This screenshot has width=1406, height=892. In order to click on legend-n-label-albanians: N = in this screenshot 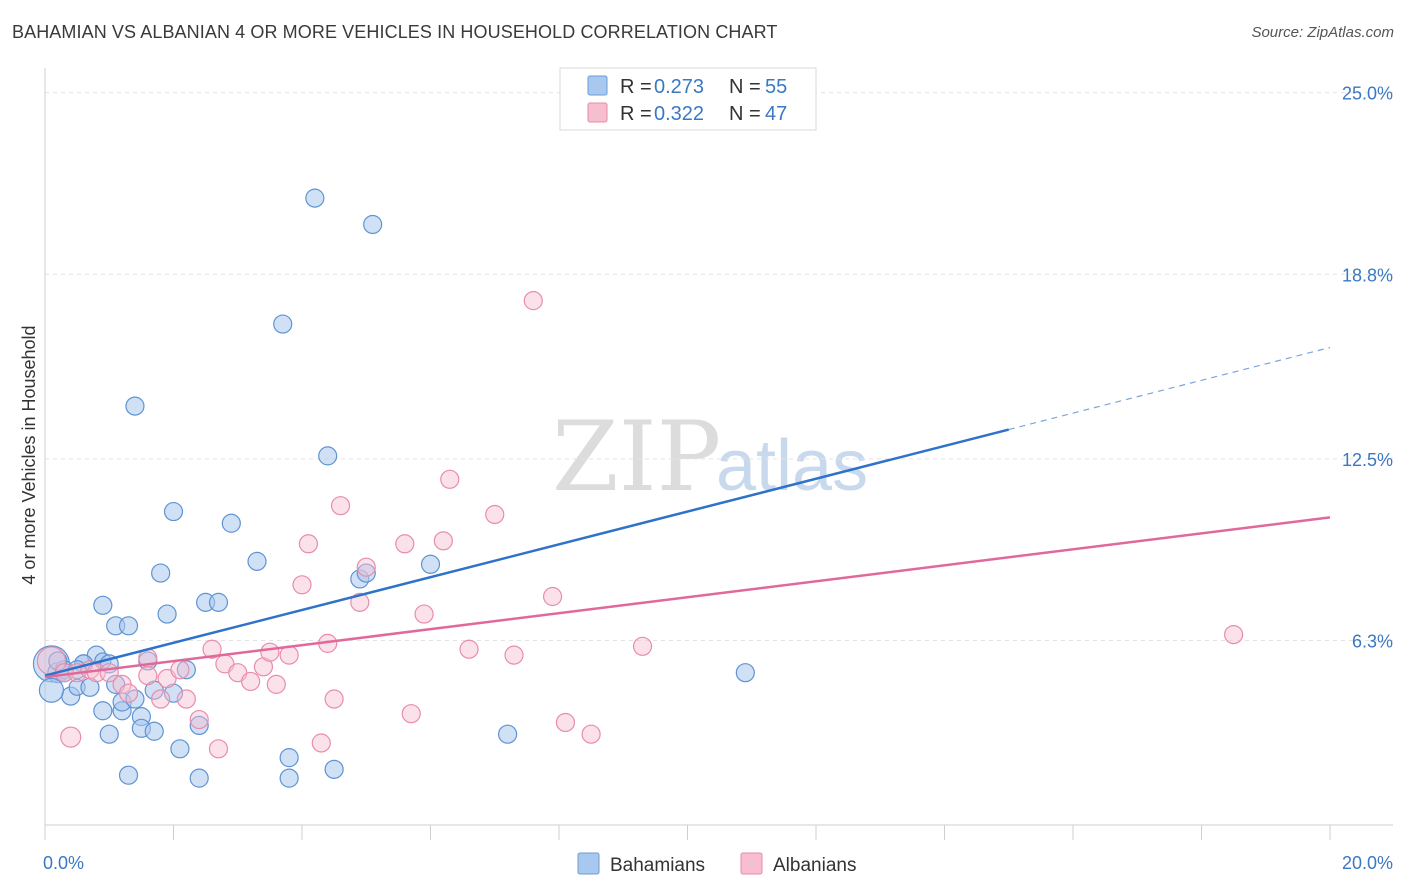, I will do `click(745, 114)`.